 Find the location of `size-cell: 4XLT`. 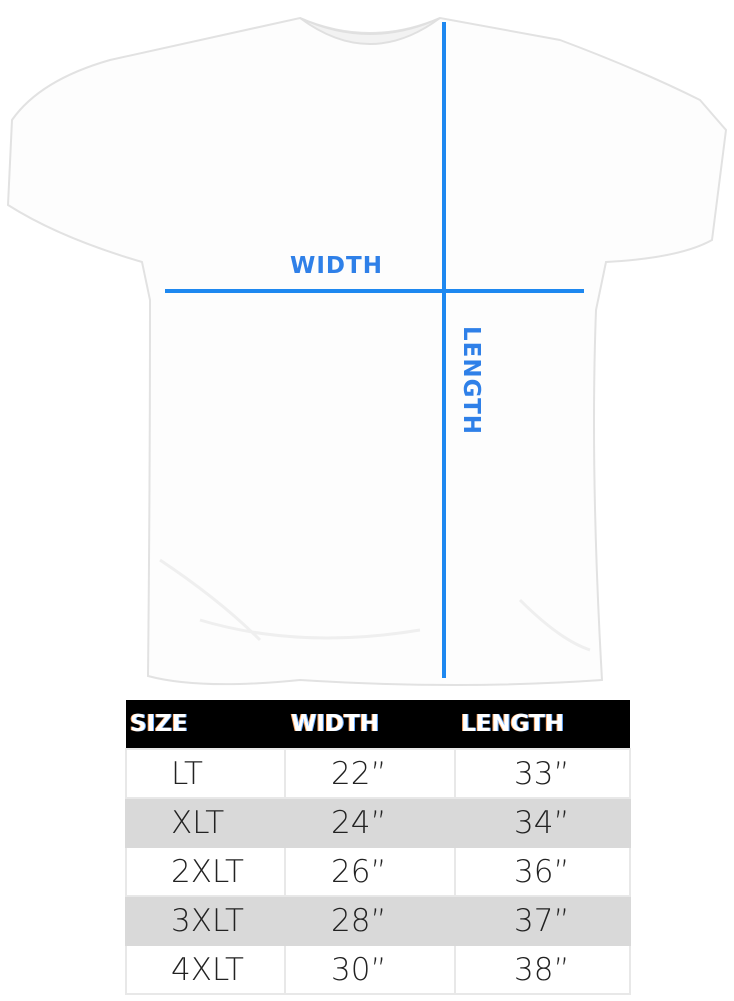

size-cell: 4XLT is located at coordinates (205, 969).